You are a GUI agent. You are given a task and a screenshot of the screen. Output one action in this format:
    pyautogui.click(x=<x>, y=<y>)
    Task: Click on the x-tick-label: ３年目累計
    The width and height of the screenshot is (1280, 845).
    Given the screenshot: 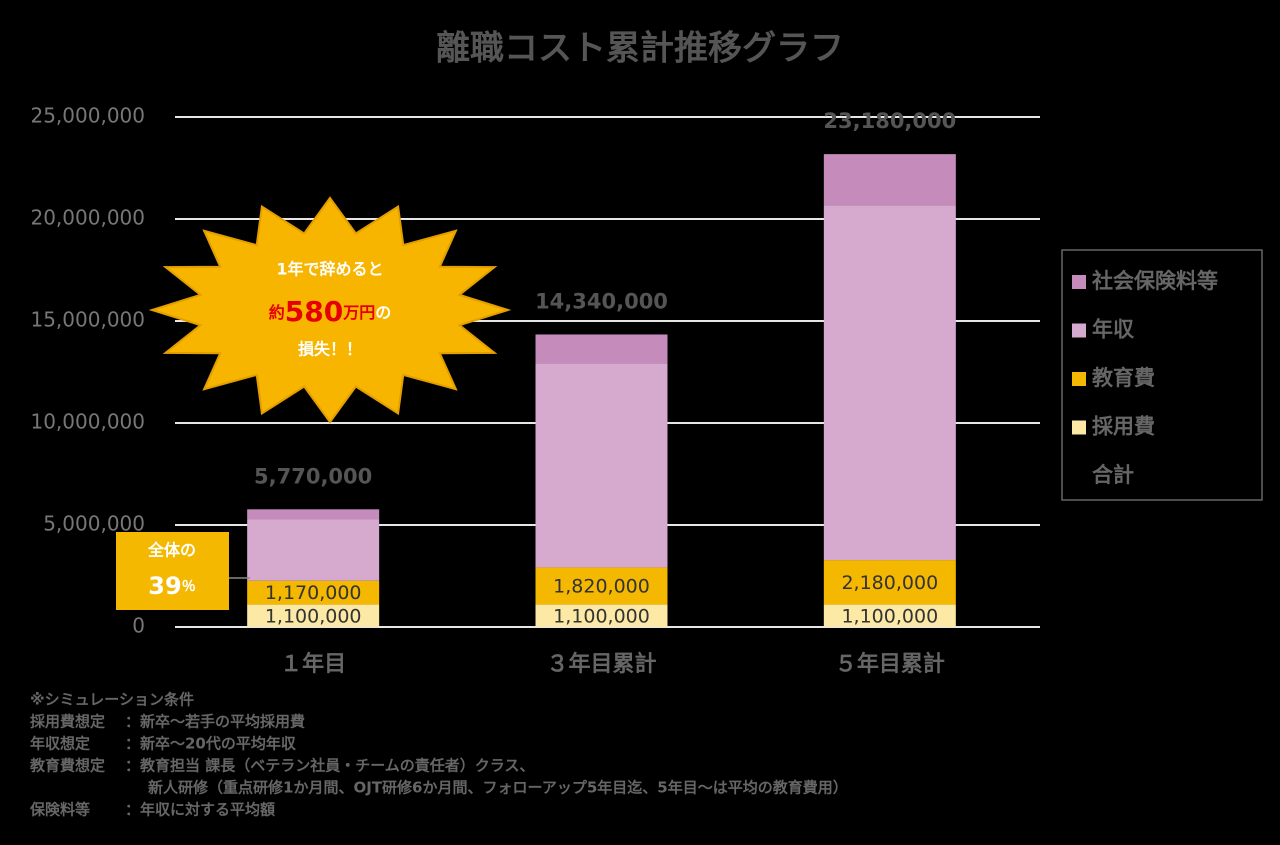 What is the action you would take?
    pyautogui.click(x=601, y=664)
    